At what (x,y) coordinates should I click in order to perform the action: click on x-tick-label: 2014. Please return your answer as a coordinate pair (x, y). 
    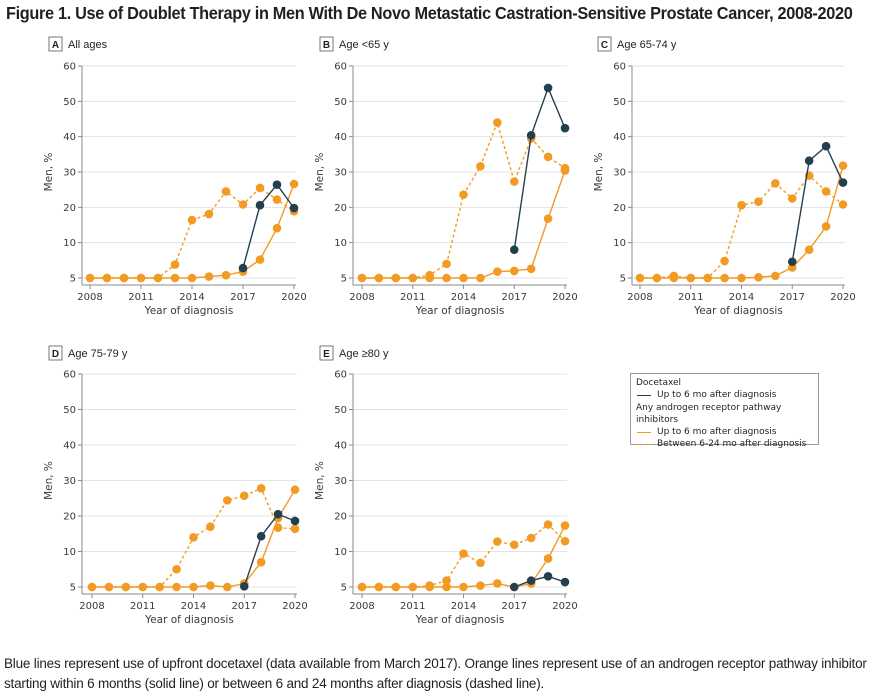
    Looking at the image, I should click on (193, 606).